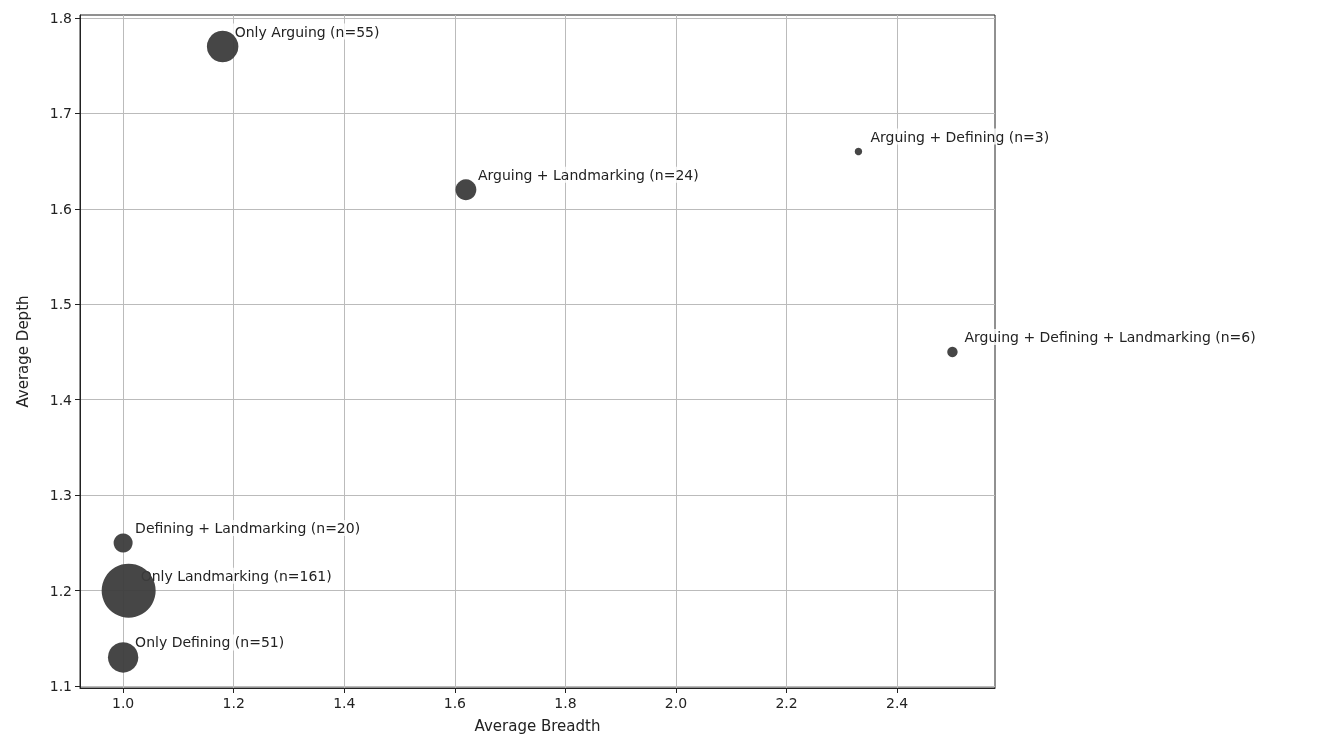 Image resolution: width=1320 pixels, height=747 pixels. Describe the element at coordinates (60, 113) in the screenshot. I see `y-tick-label: 1.7` at that location.